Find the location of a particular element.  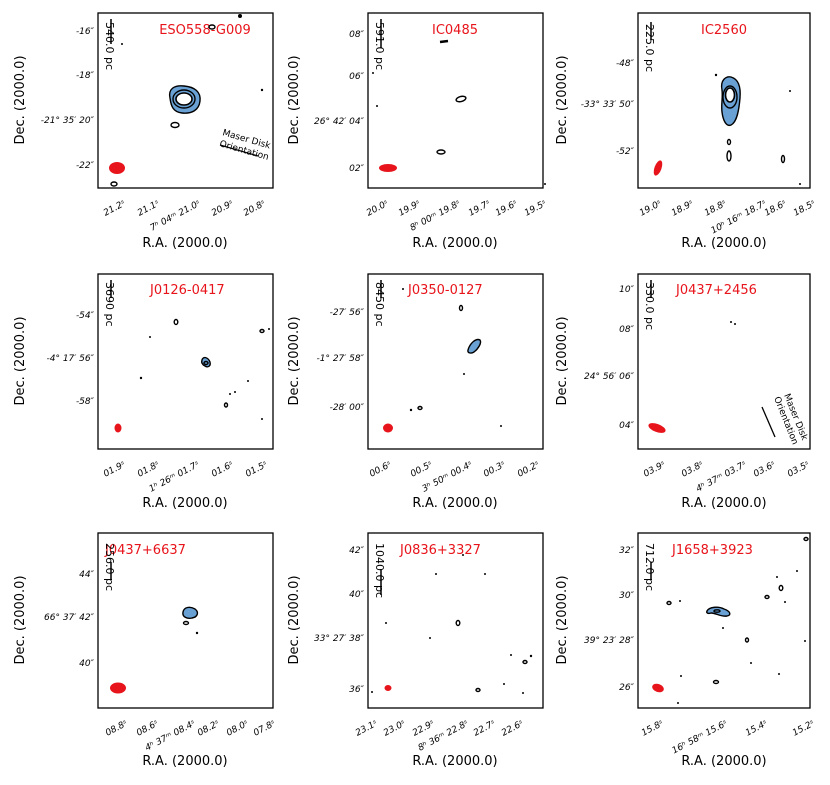

dec-tick: 66° 37′ 42″ is located at coordinates (69, 618).